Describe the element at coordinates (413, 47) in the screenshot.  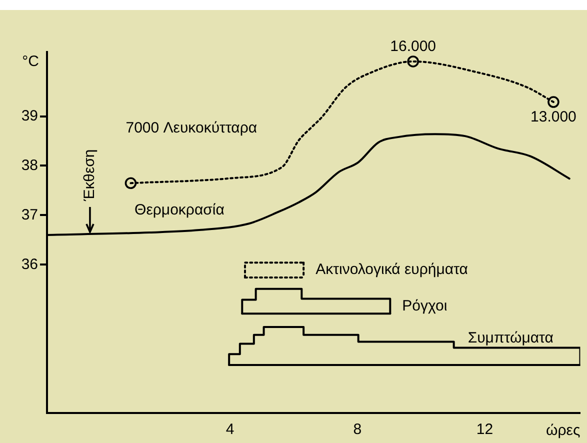
I see `data-label: 16.000` at that location.